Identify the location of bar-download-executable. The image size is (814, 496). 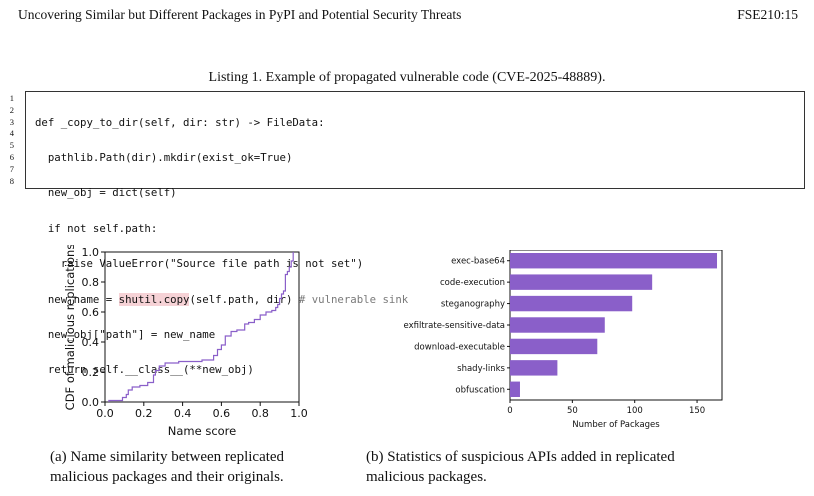
(554, 346).